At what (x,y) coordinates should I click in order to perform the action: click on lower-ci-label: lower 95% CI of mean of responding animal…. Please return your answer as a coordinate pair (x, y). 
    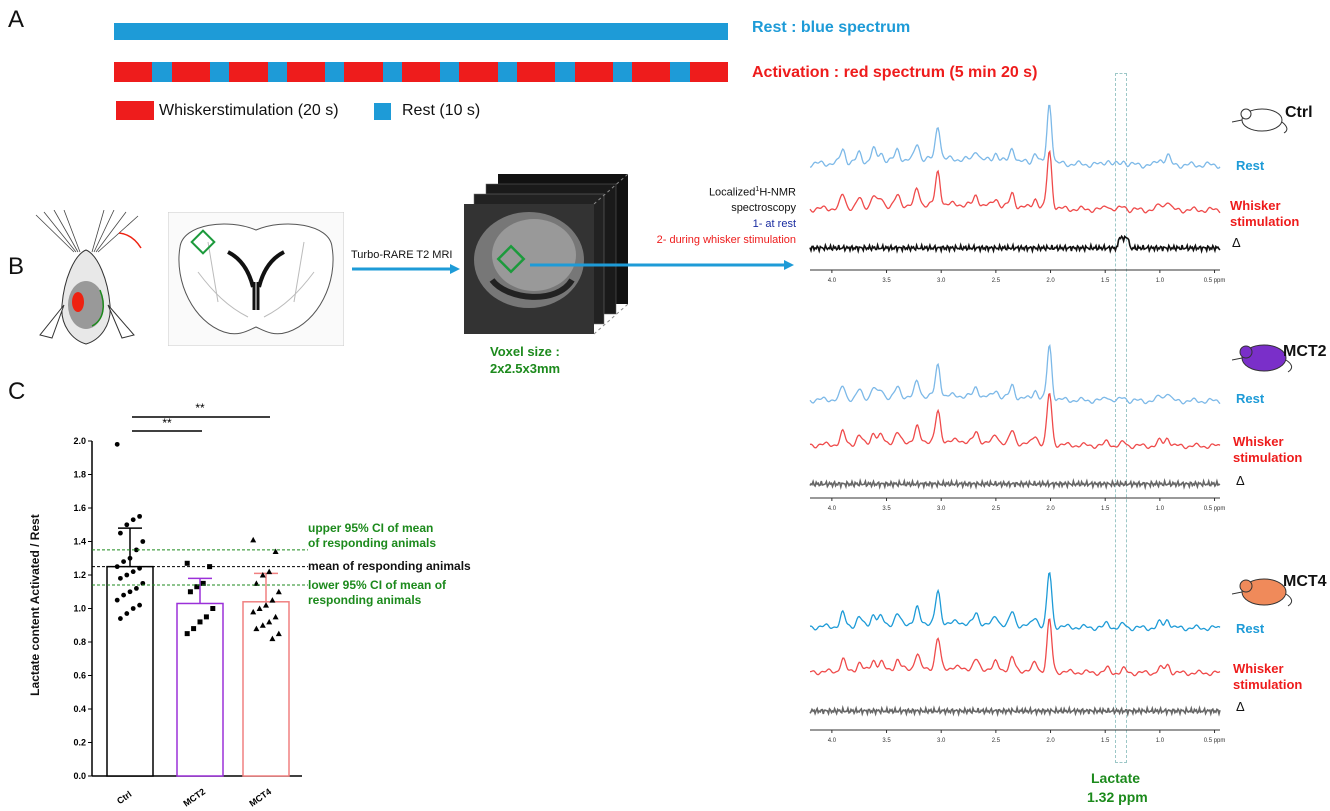
    Looking at the image, I should click on (377, 593).